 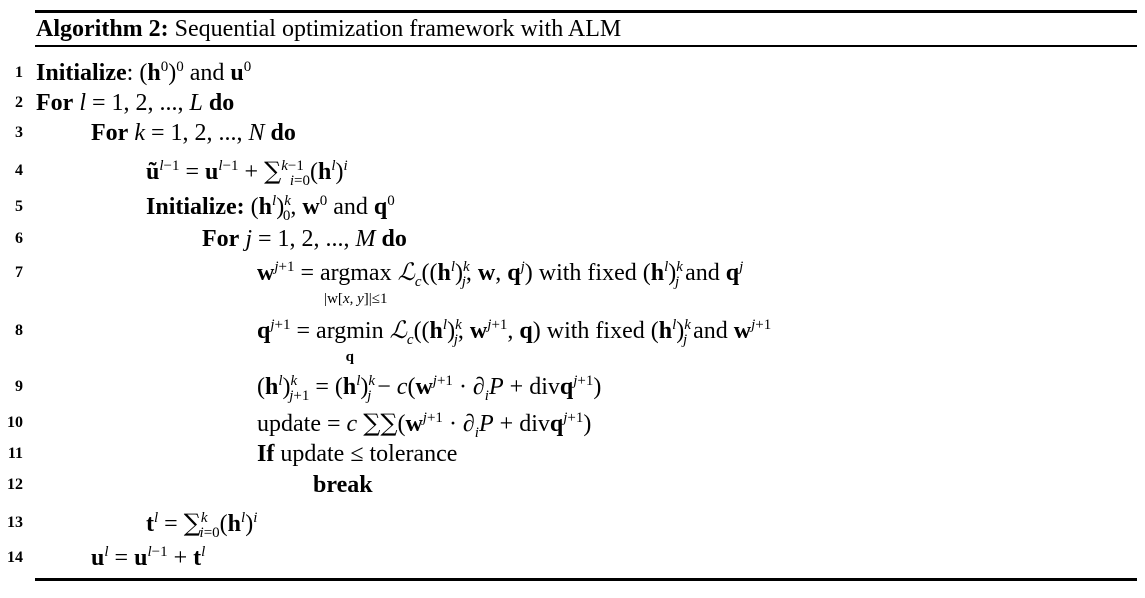 What do you see at coordinates (343, 485) in the screenshot?
I see `line-content: break` at bounding box center [343, 485].